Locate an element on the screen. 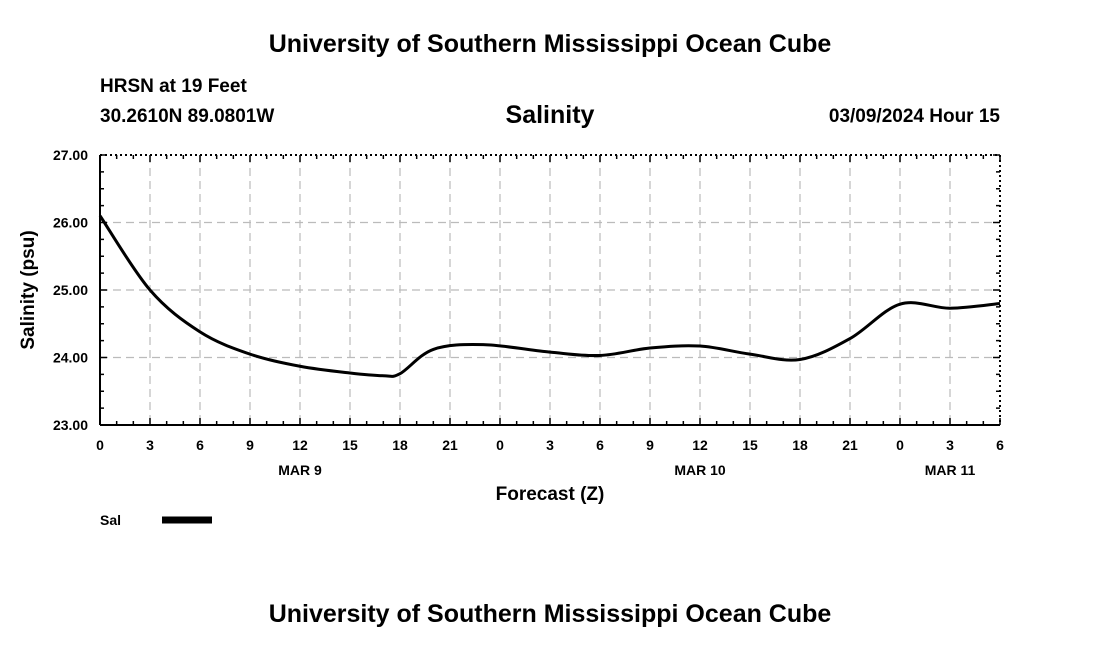 This screenshot has width=1100, height=650. y-tick-label: 27.00 is located at coordinates (70, 155).